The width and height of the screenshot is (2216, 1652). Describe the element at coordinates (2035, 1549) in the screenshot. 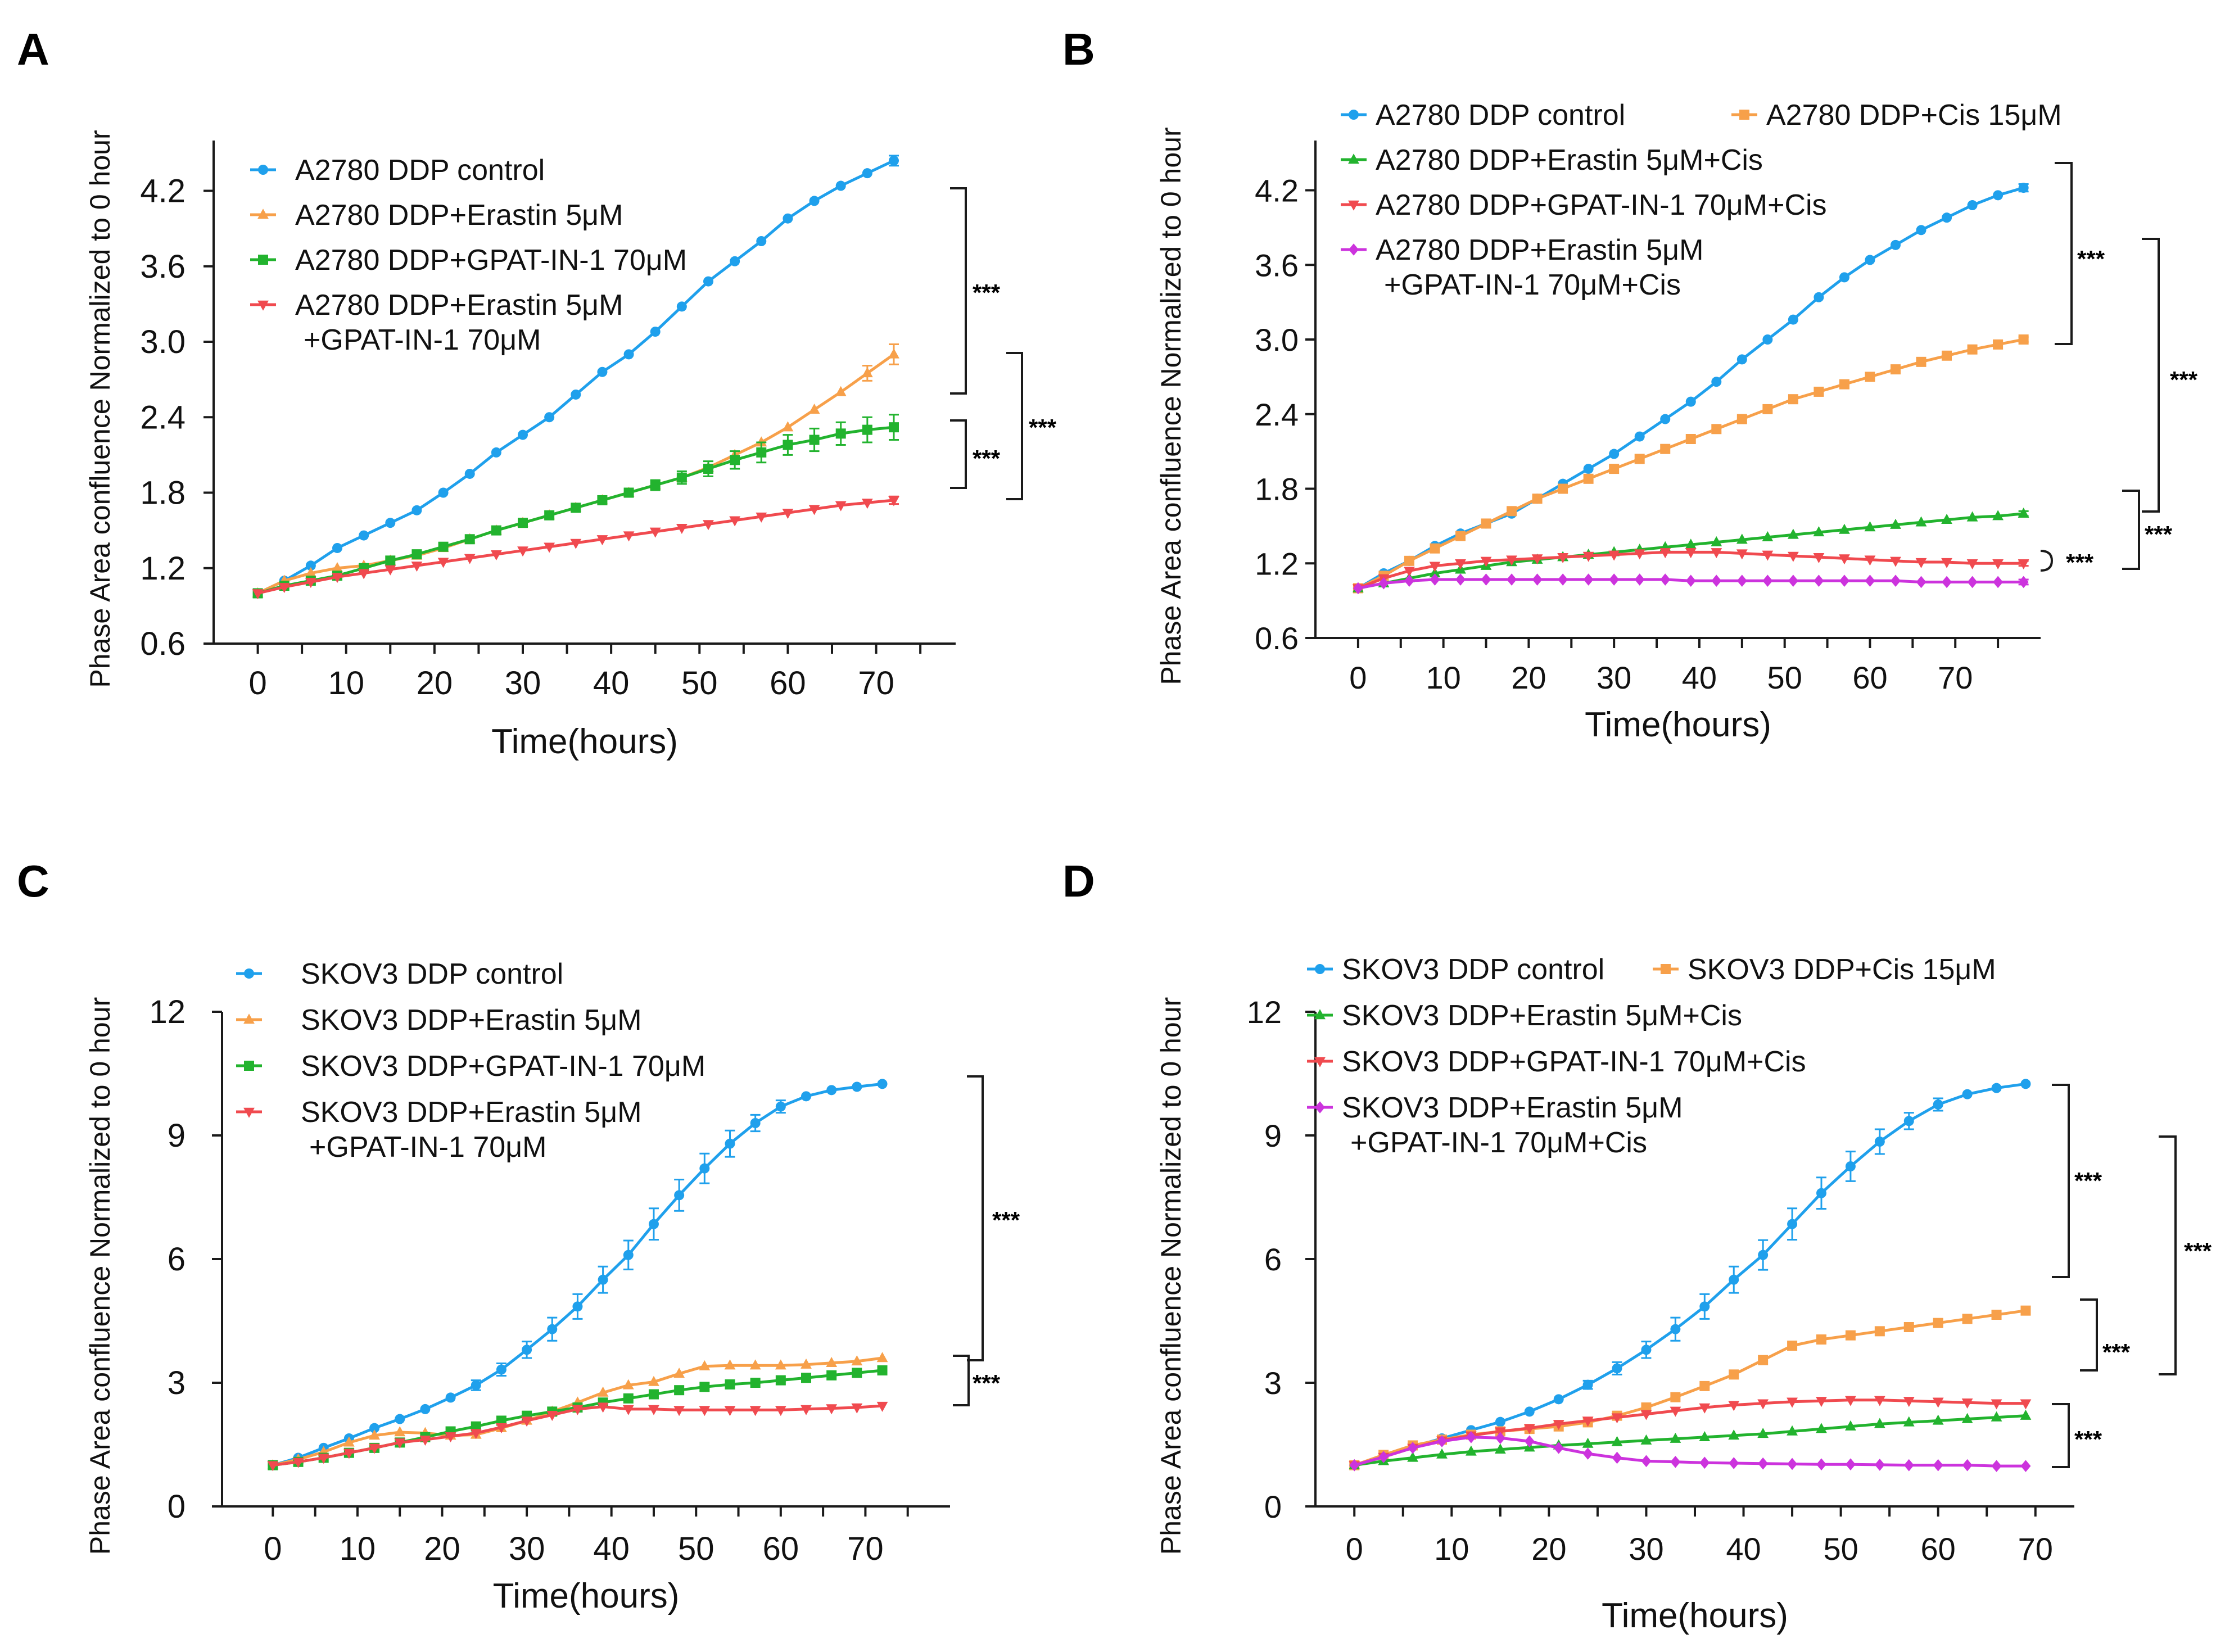

I see `x-tick-label: 70` at that location.